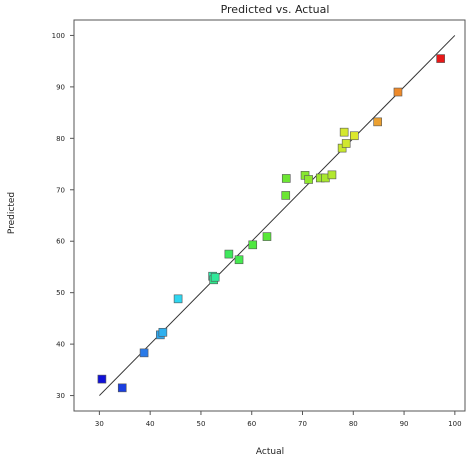  What do you see at coordinates (270, 452) in the screenshot?
I see `x-axis-label: Actual` at bounding box center [270, 452].